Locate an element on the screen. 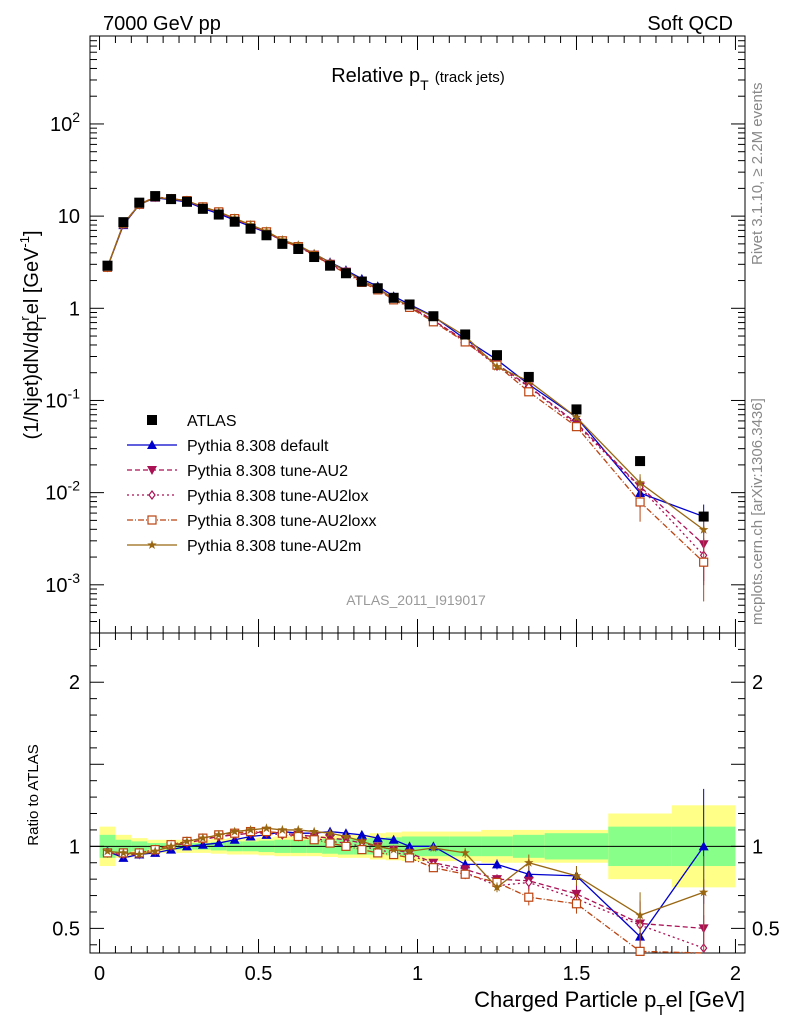  y-tick-label: 1 is located at coordinates (74, 309).